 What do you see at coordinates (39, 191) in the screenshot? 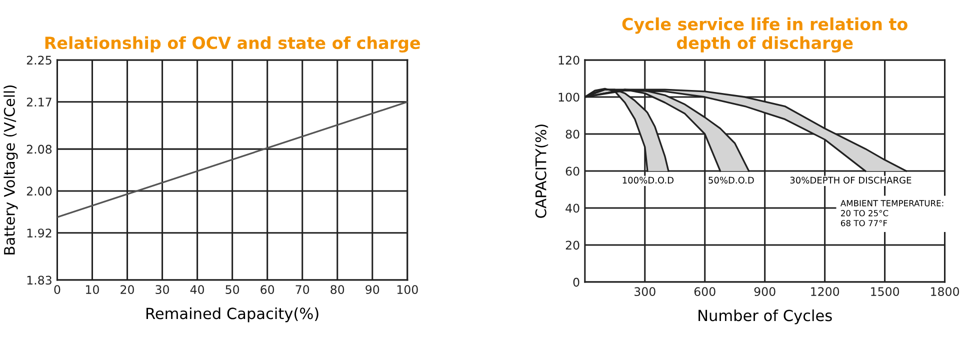
I see `y-tick-label: 2.00` at bounding box center [39, 191].